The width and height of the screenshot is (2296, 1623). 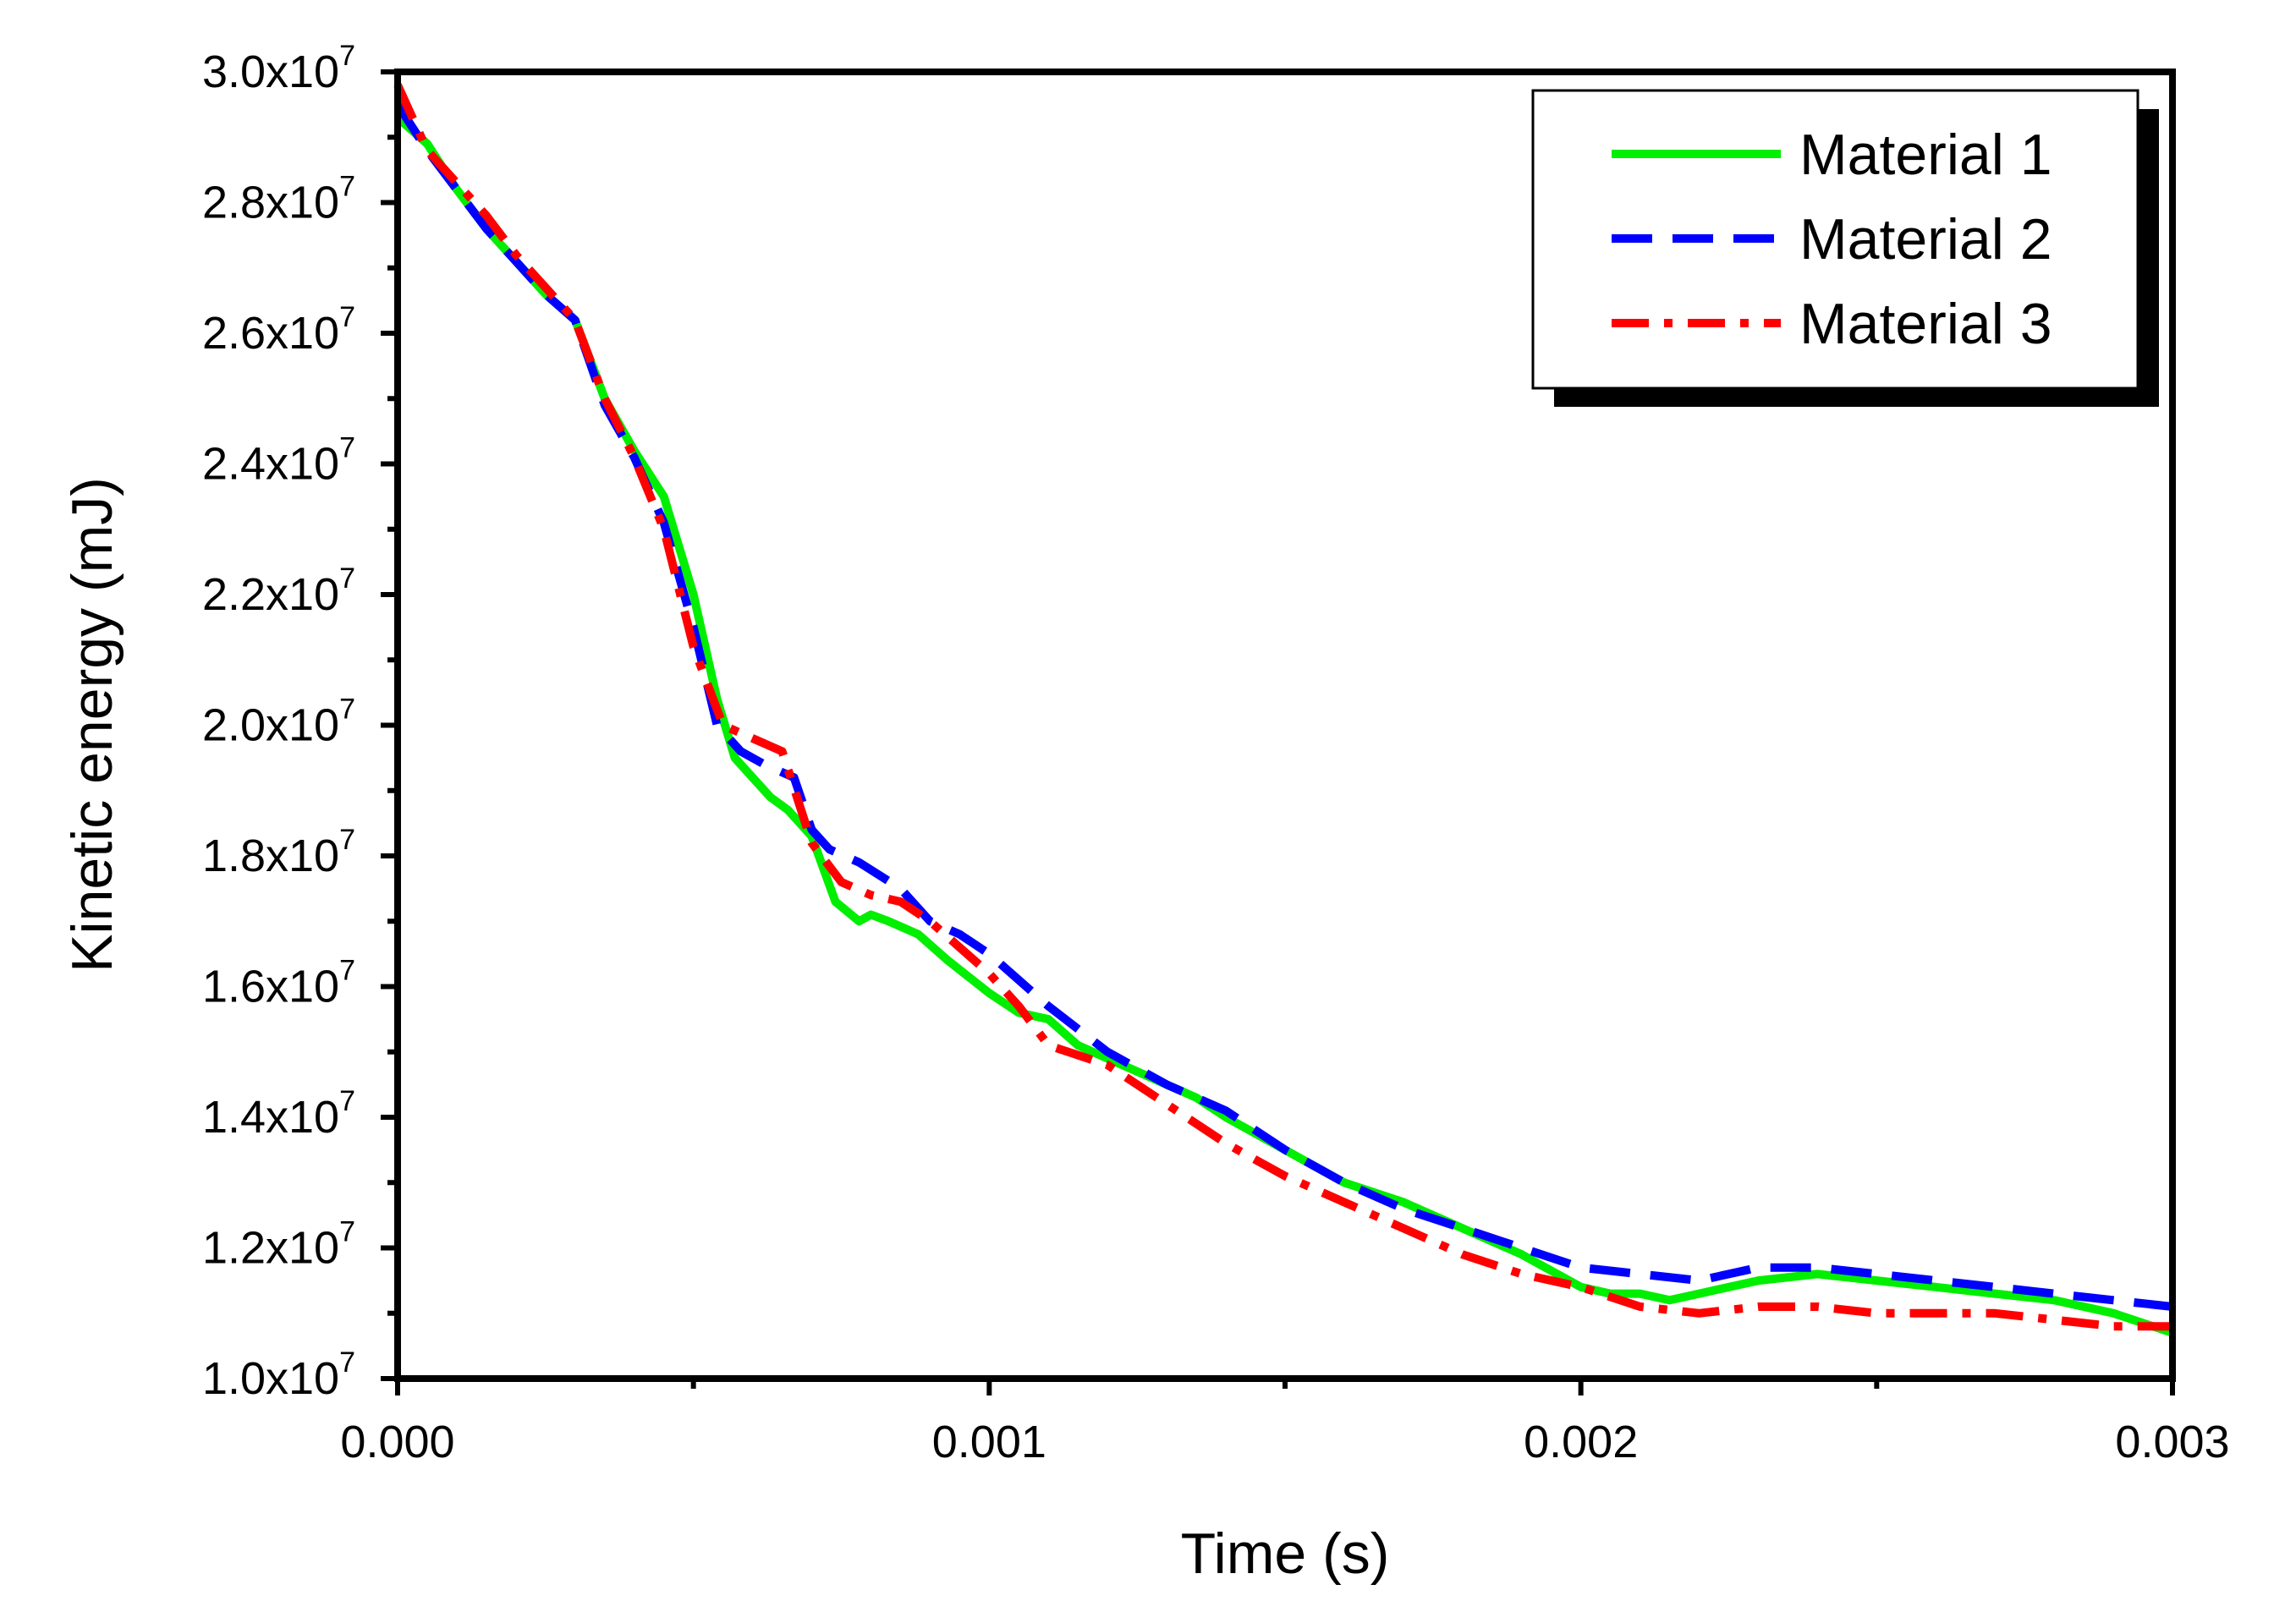 What do you see at coordinates (278, 330) in the screenshot?
I see `y-tick-label: 2.6x10⁷` at bounding box center [278, 330].